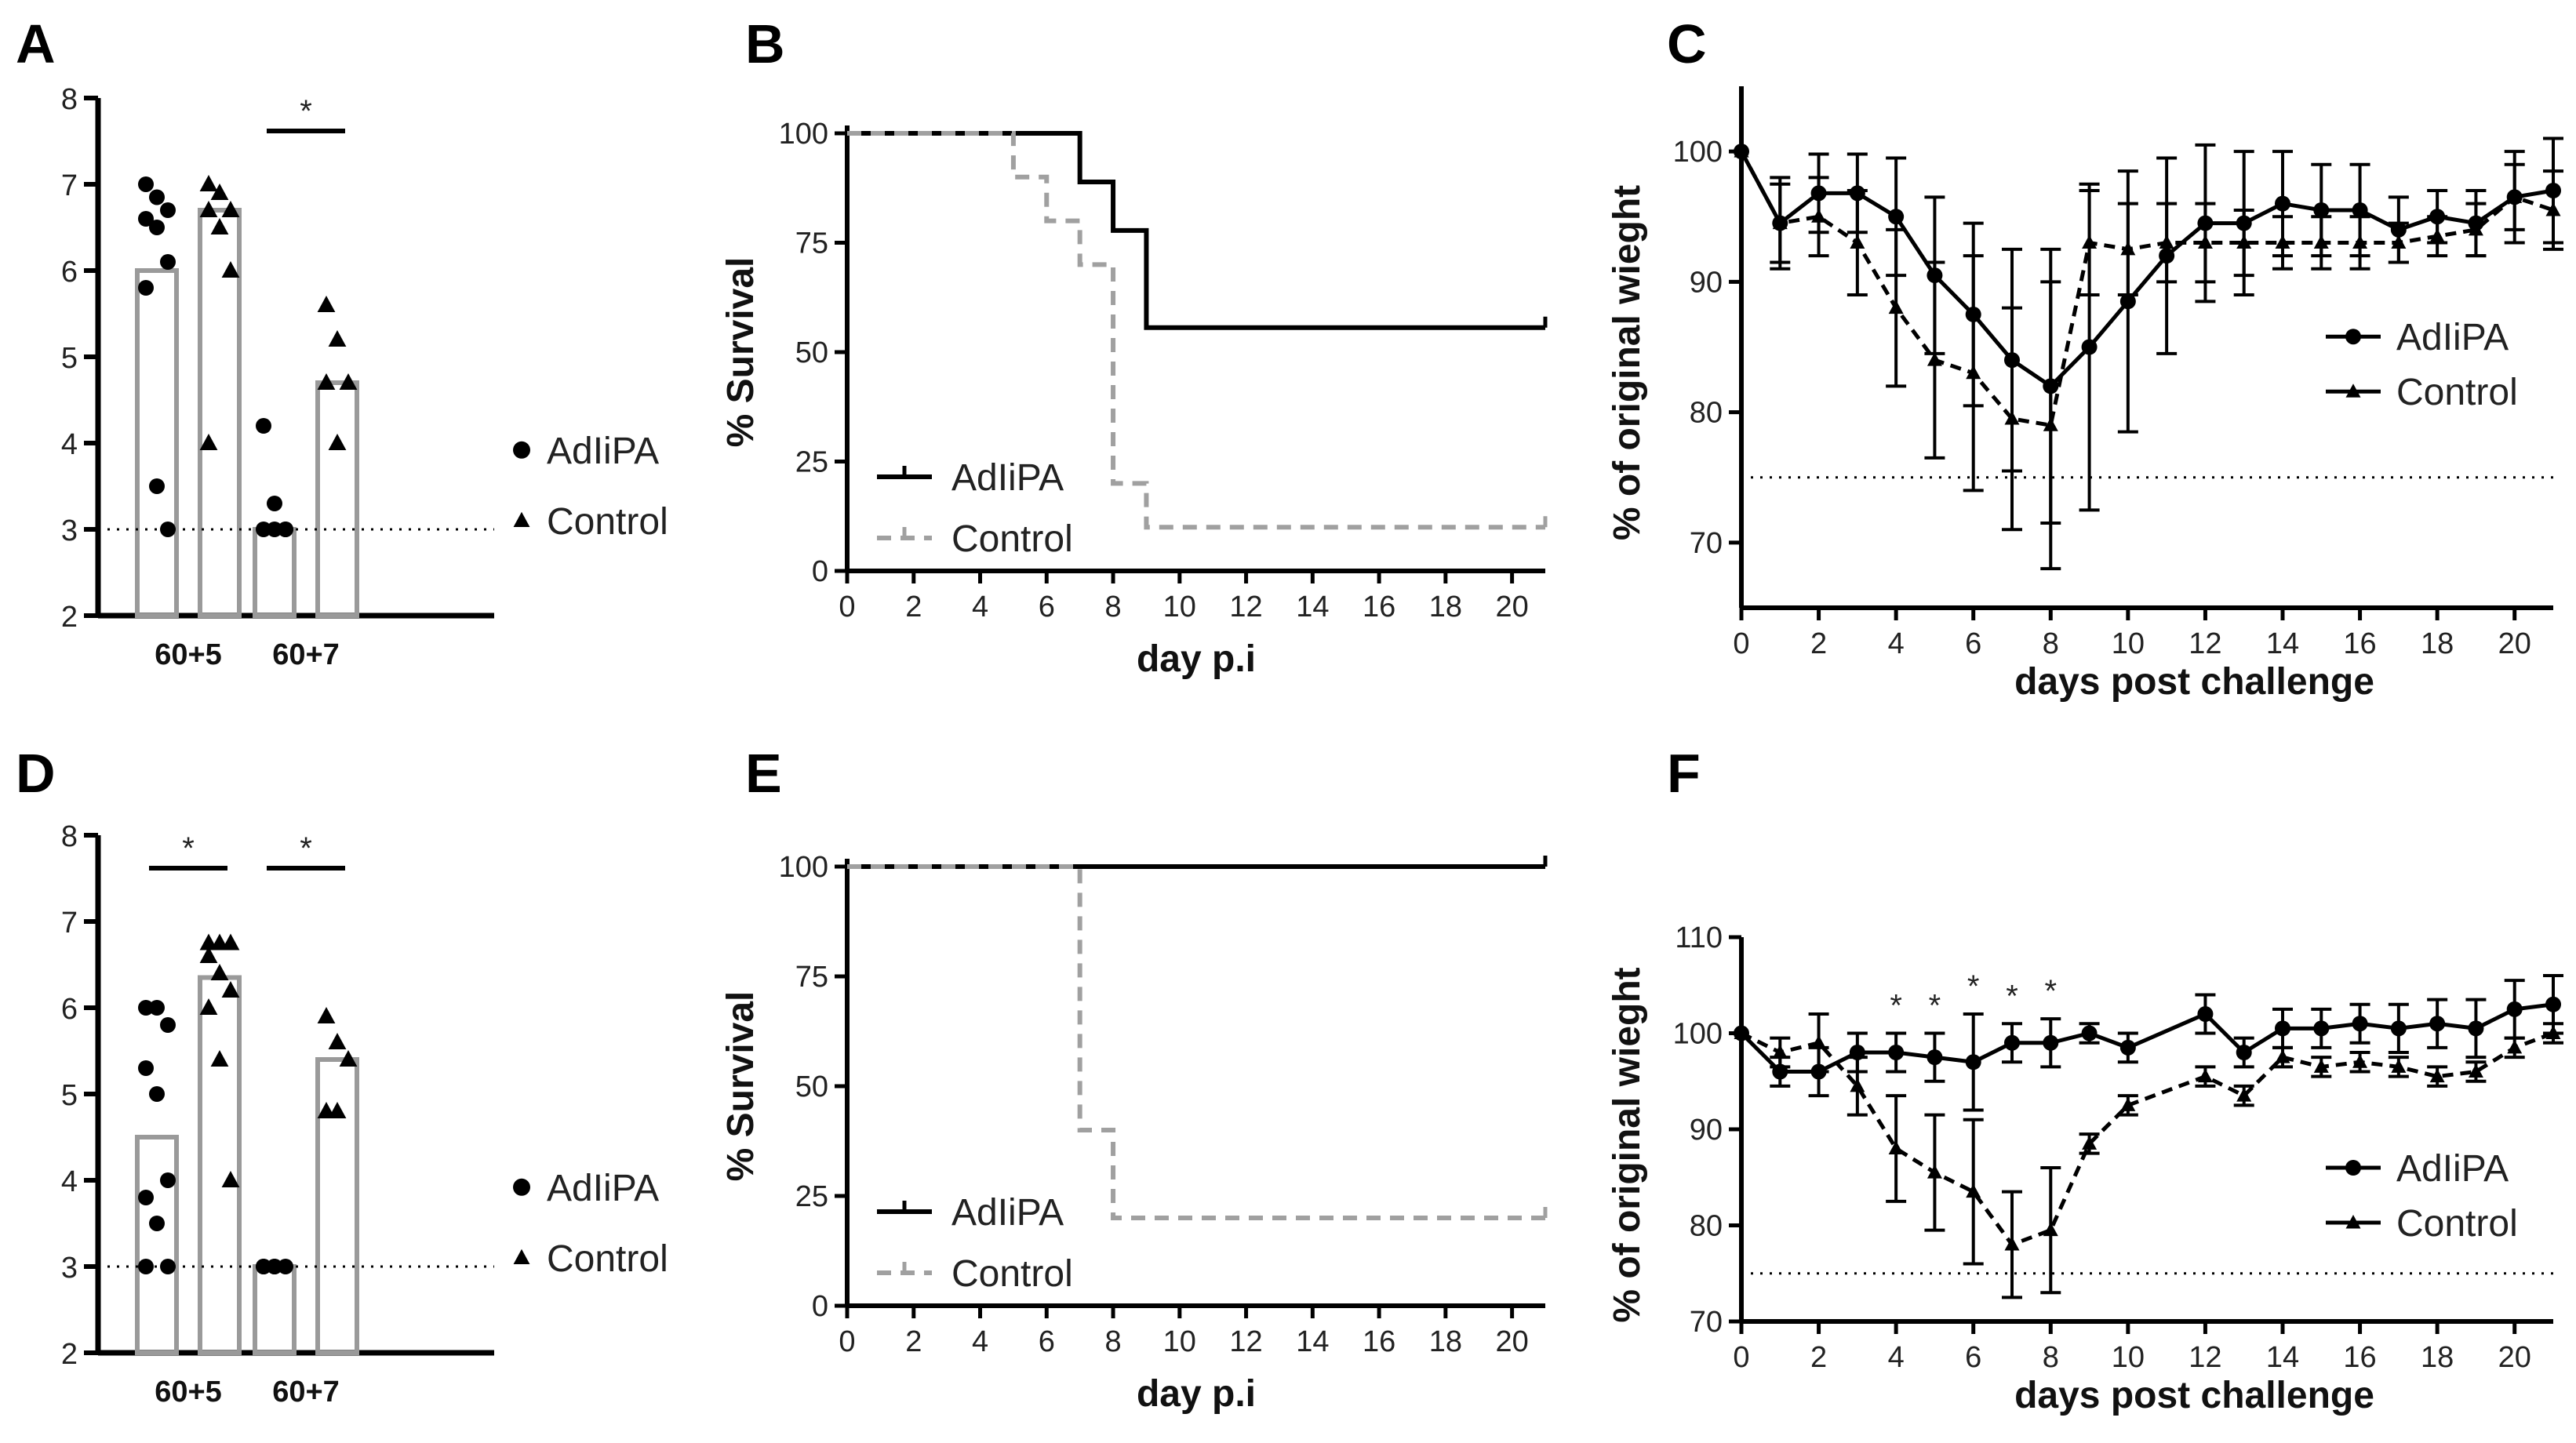  What do you see at coordinates (69, 444) in the screenshot?
I see `y-tick-label: 4` at bounding box center [69, 444].